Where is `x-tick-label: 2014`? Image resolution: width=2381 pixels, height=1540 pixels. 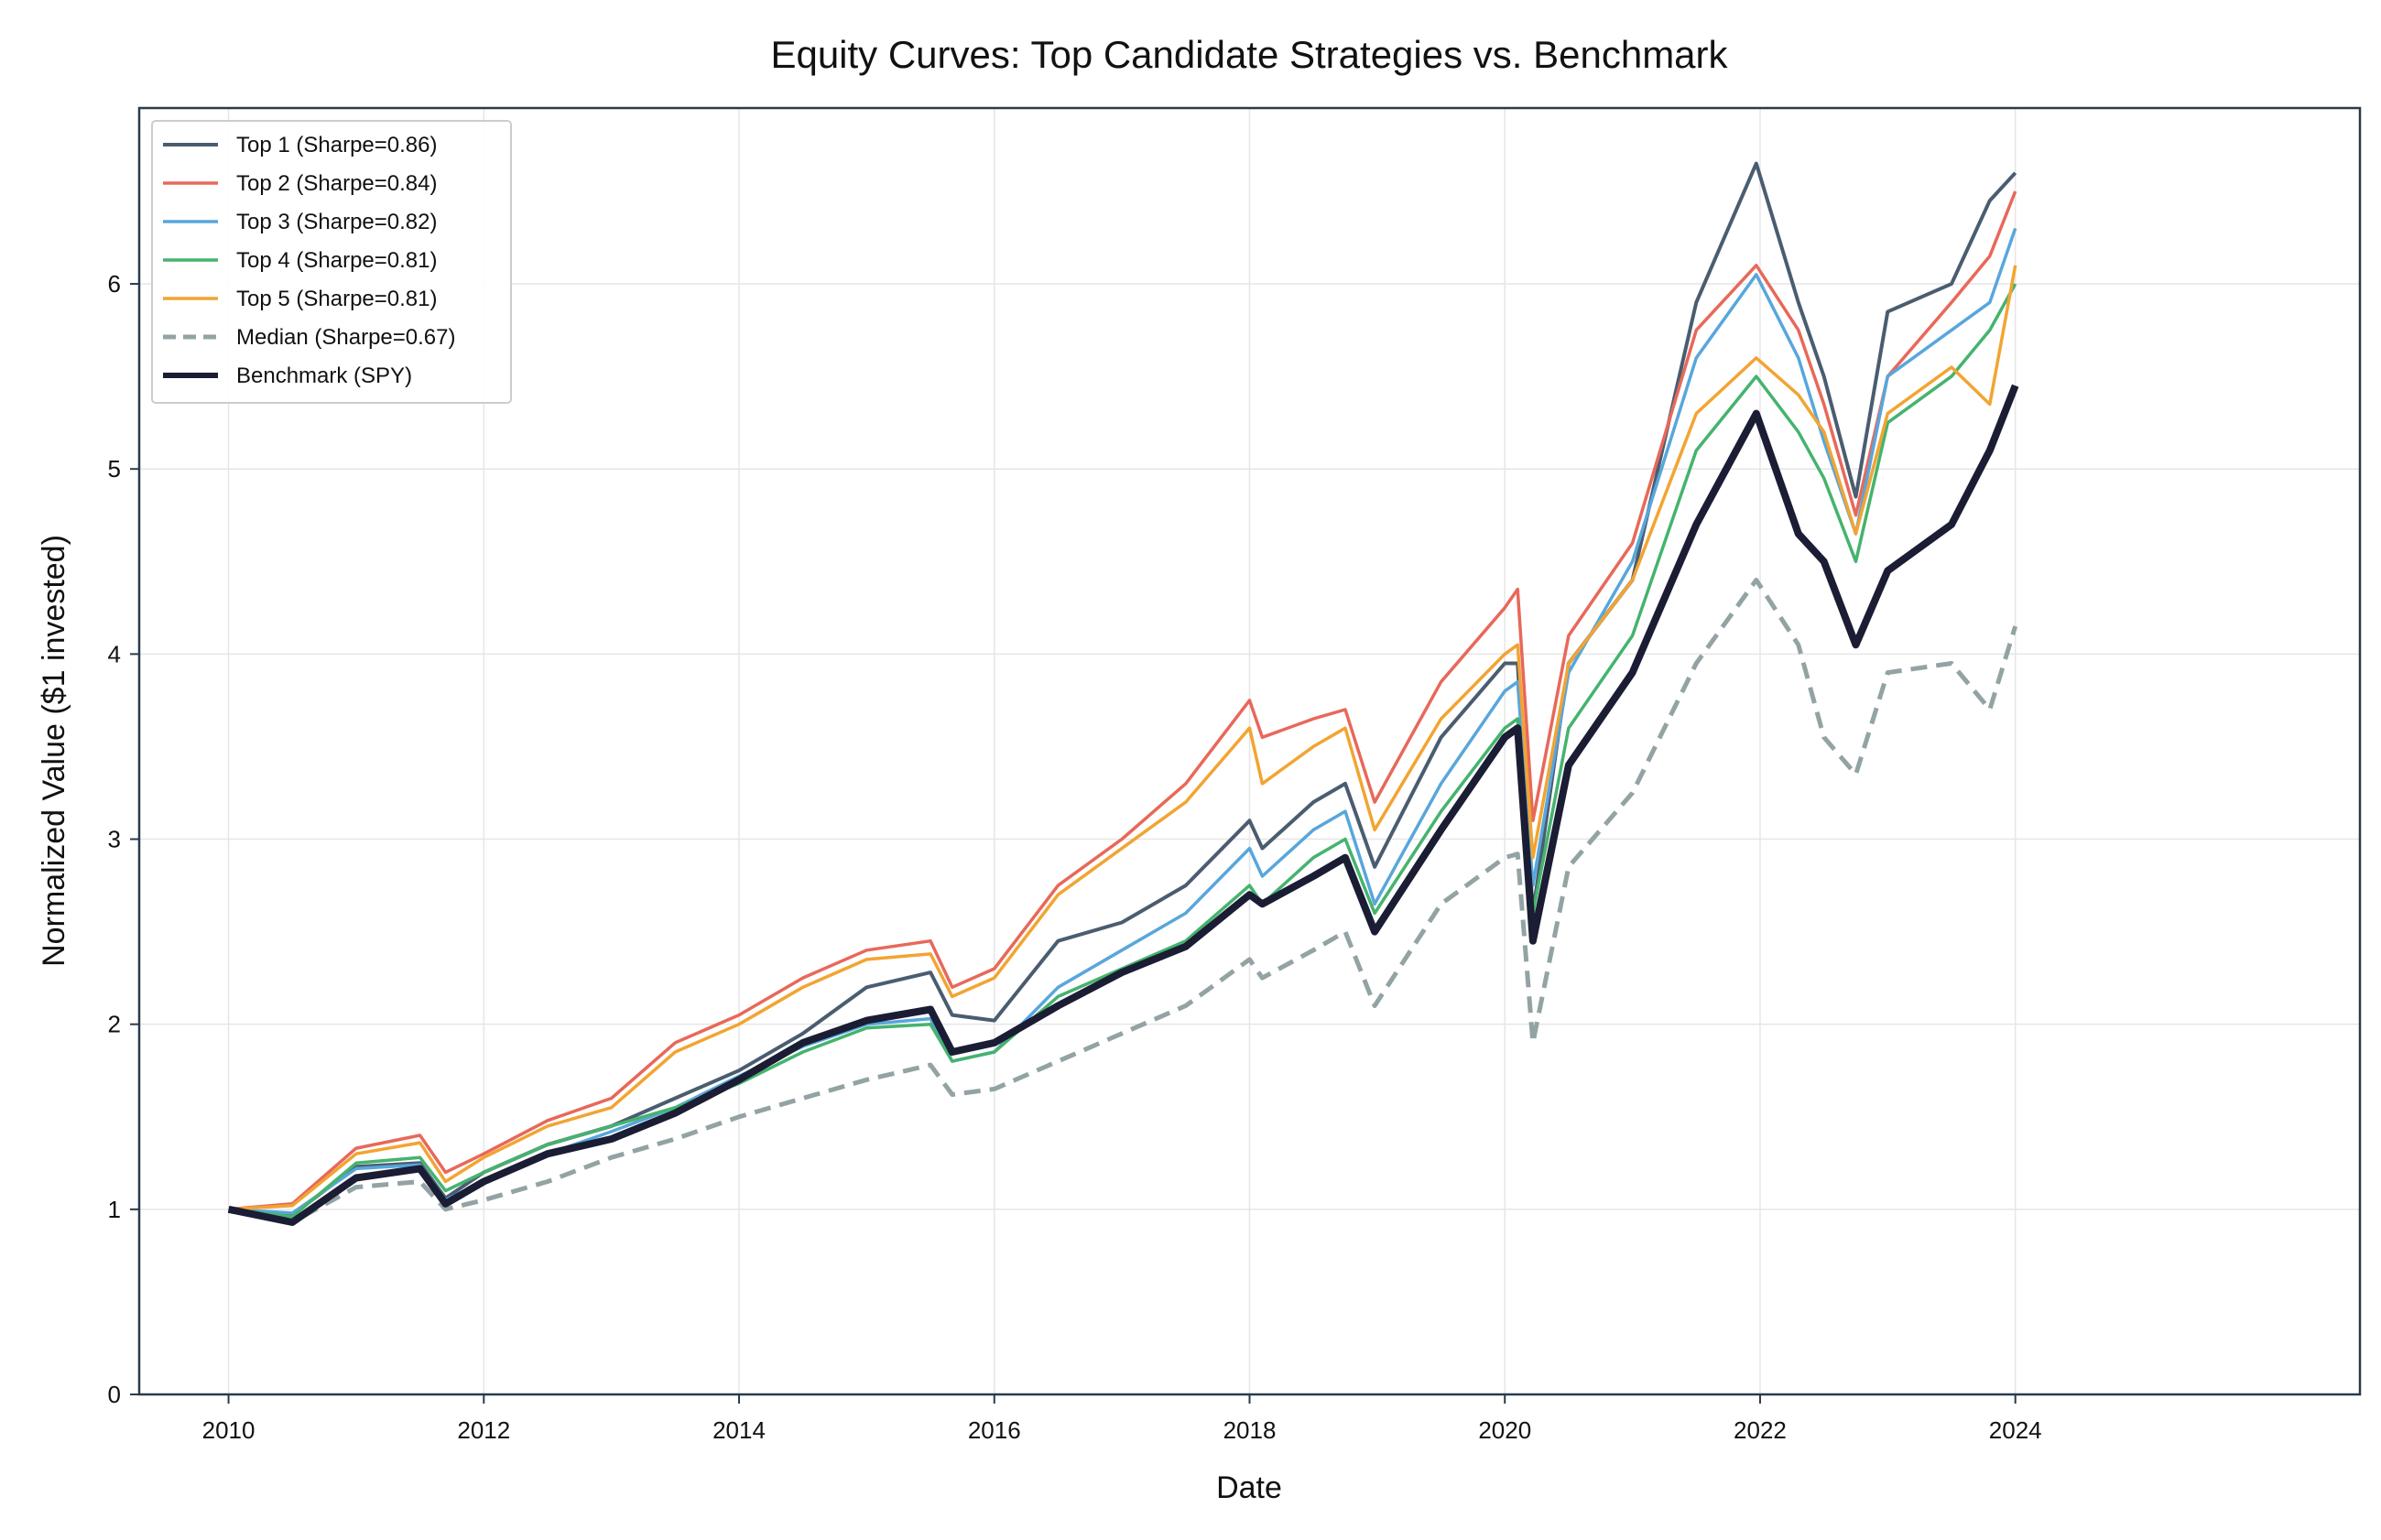
x-tick-label: 2014 is located at coordinates (739, 1430).